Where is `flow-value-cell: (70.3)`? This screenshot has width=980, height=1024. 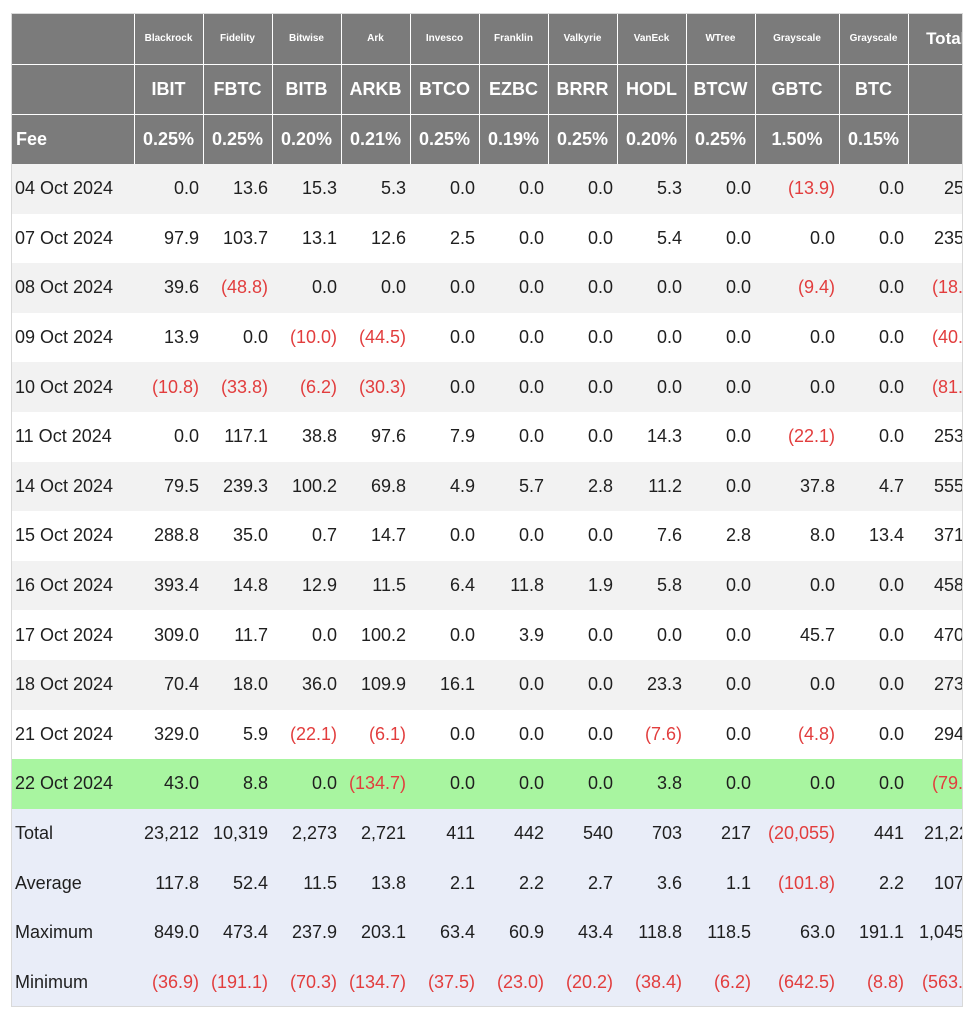 flow-value-cell: (70.3) is located at coordinates (306, 981).